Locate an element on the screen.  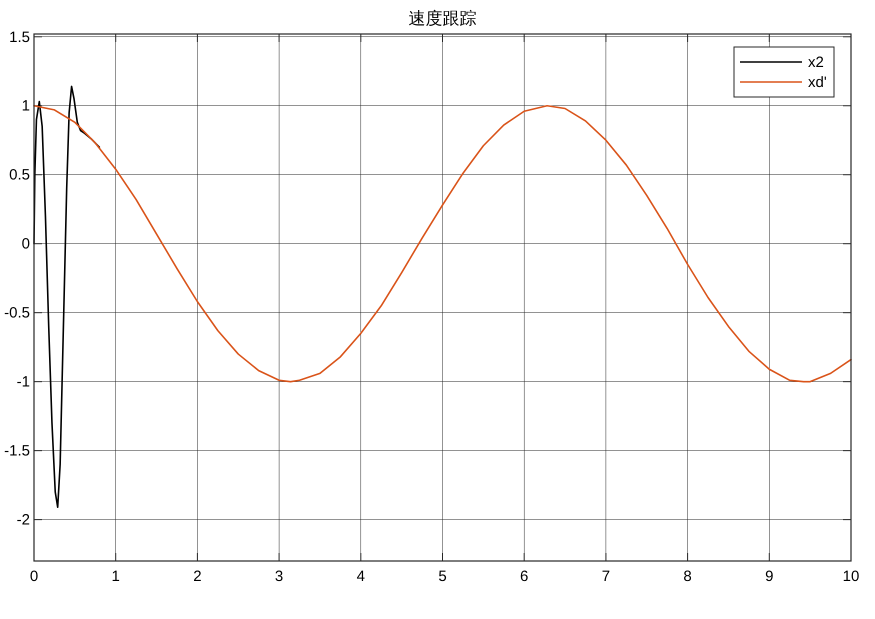
y-tick-label: 1.5 is located at coordinates (19, 37).